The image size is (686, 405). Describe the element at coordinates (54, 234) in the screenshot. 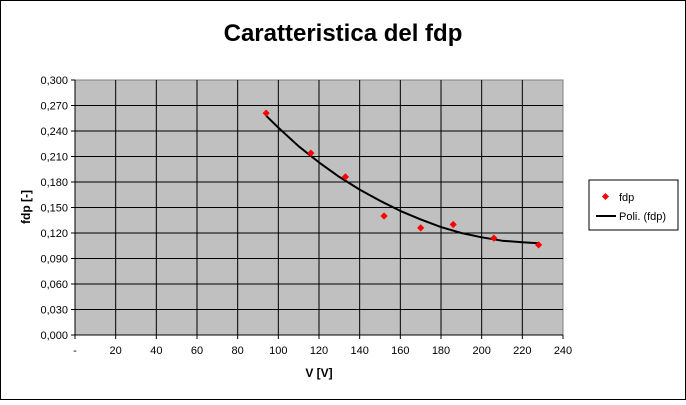

I see `y-tick-label: 0,120` at that location.